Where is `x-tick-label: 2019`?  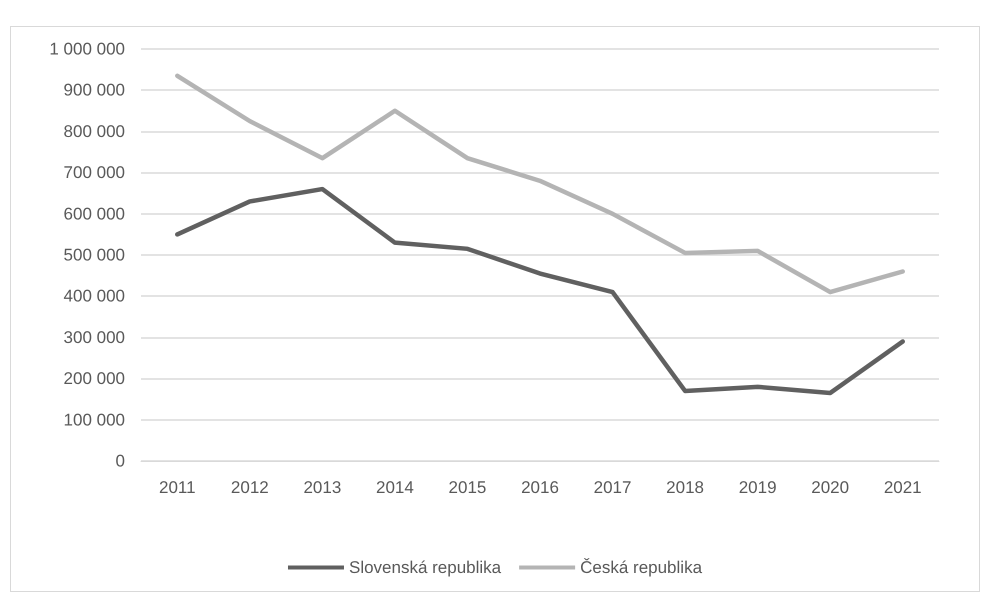
x-tick-label: 2019 is located at coordinates (757, 487).